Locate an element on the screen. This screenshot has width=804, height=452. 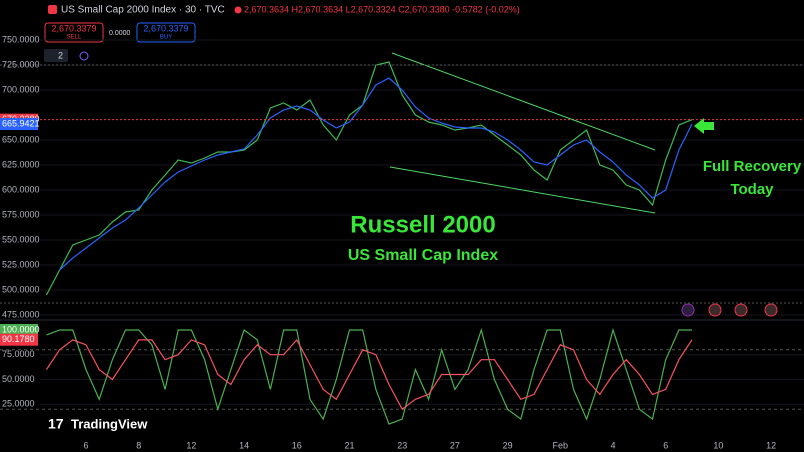
ma-badge is located at coordinates (19, 124).